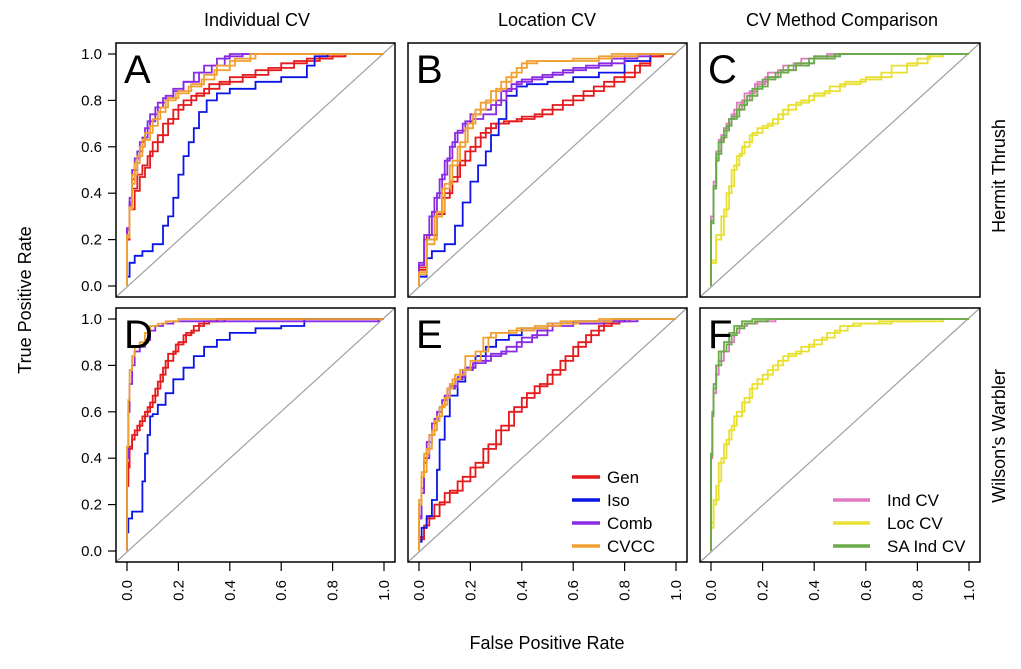  I want to click on panel-letter: B, so click(429, 70).